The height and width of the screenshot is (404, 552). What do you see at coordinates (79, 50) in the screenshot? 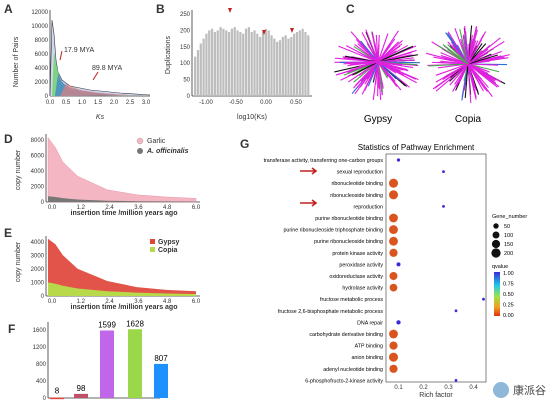
I see `panel-a-annotation-1: 17.9 MYA` at bounding box center [79, 50].